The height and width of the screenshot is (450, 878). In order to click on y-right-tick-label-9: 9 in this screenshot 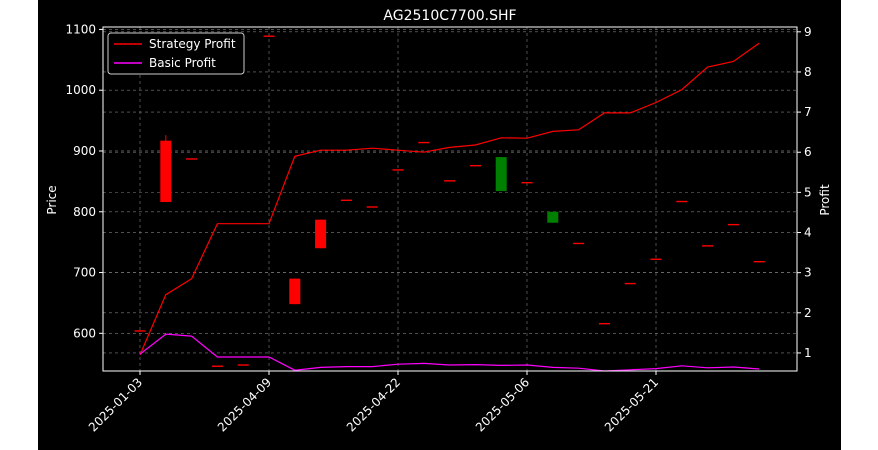, I will do `click(808, 32)`.